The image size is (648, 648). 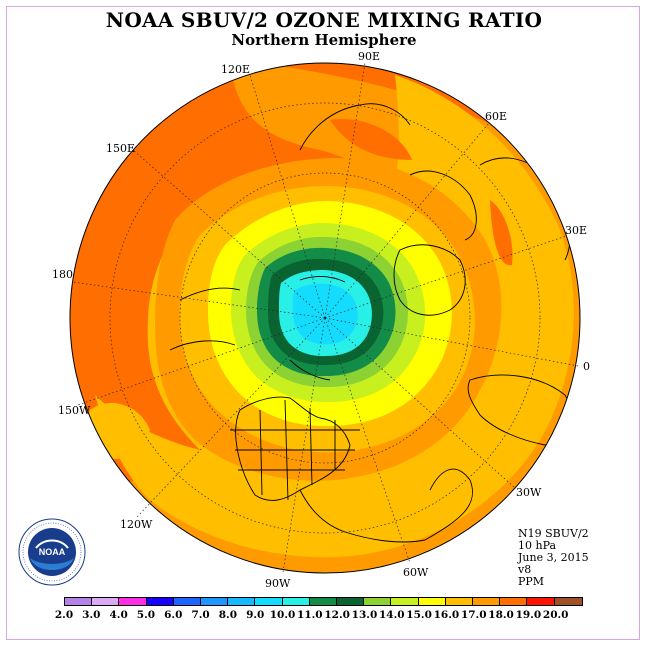 I want to click on colorbar-tick-label: 13.0, so click(x=364, y=615).